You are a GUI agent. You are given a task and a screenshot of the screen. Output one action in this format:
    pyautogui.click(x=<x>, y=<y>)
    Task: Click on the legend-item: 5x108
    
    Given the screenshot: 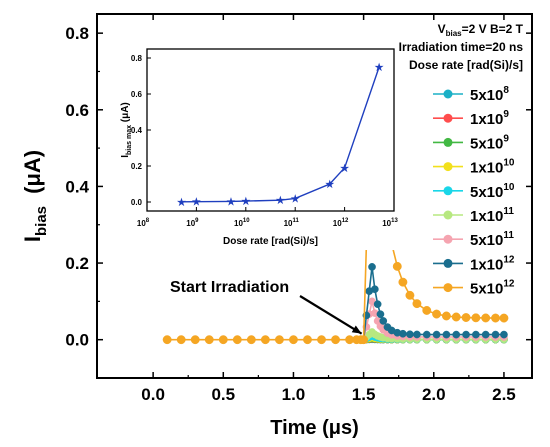 What is the action you would take?
    pyautogui.click(x=471, y=94)
    